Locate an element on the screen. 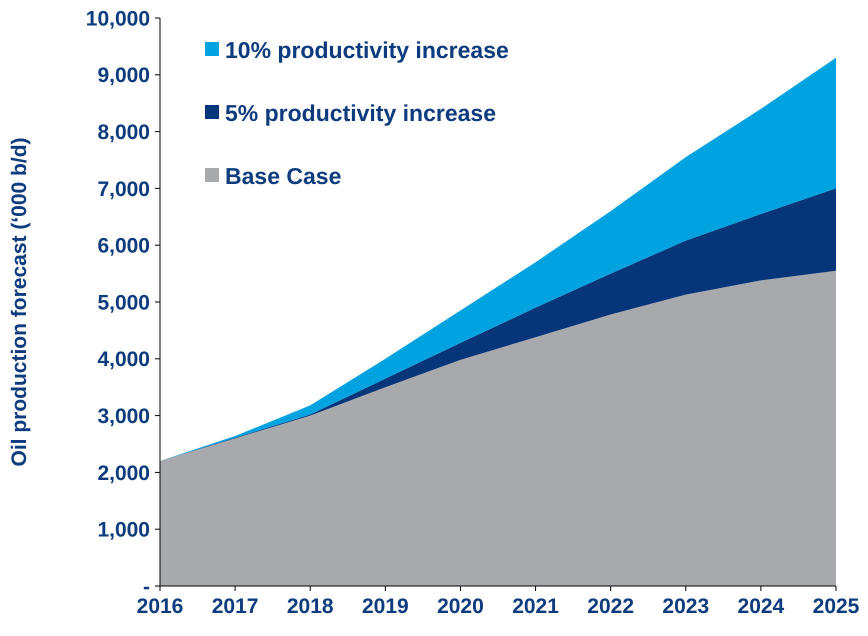  y-tick-label: 6,000 is located at coordinates (123, 246).